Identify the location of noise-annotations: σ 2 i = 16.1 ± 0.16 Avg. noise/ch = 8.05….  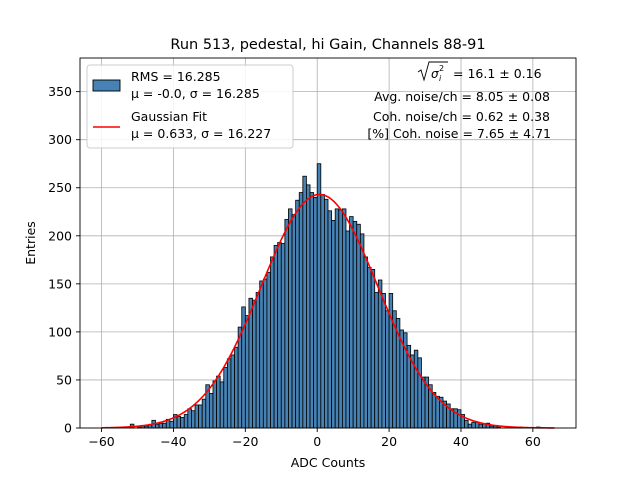
(459, 101).